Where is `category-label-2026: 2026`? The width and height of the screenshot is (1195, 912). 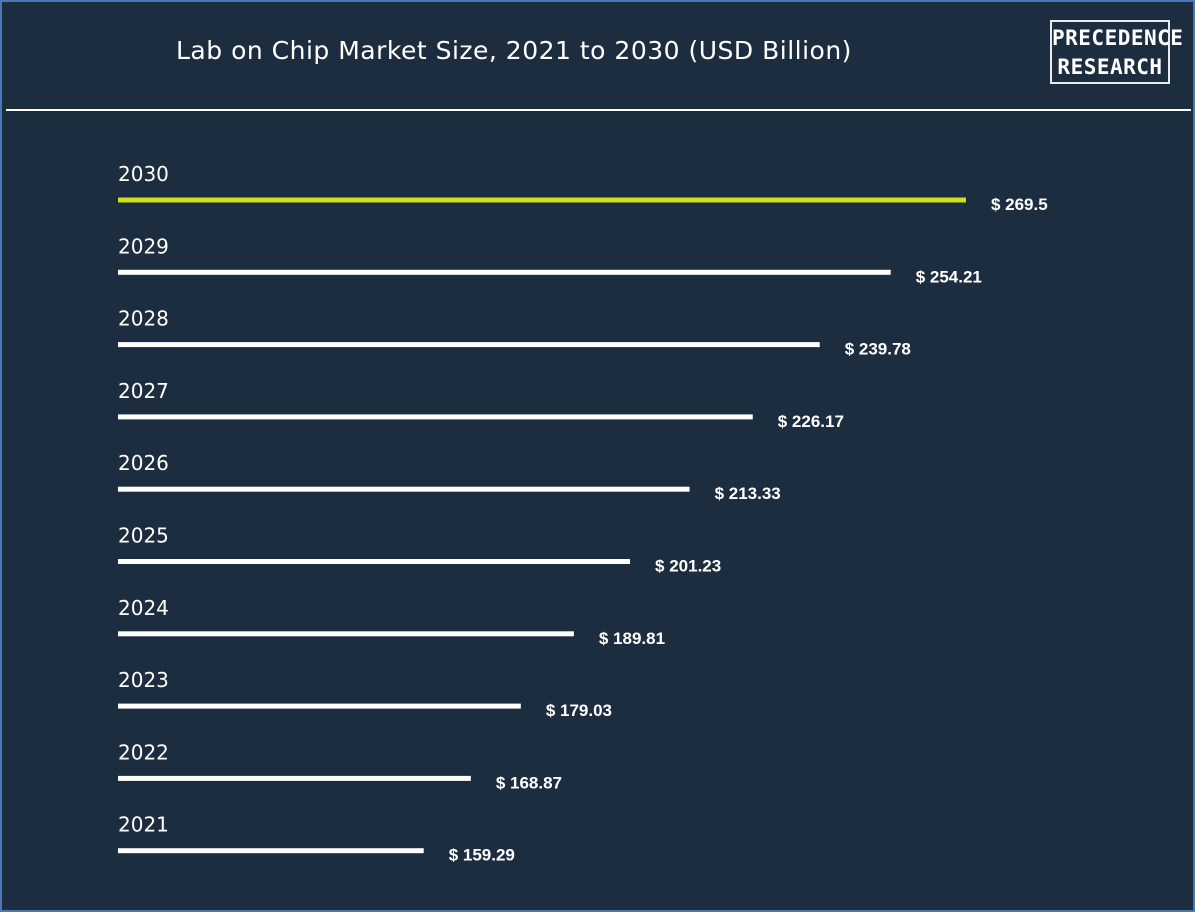
category-label-2026: 2026 is located at coordinates (143, 463).